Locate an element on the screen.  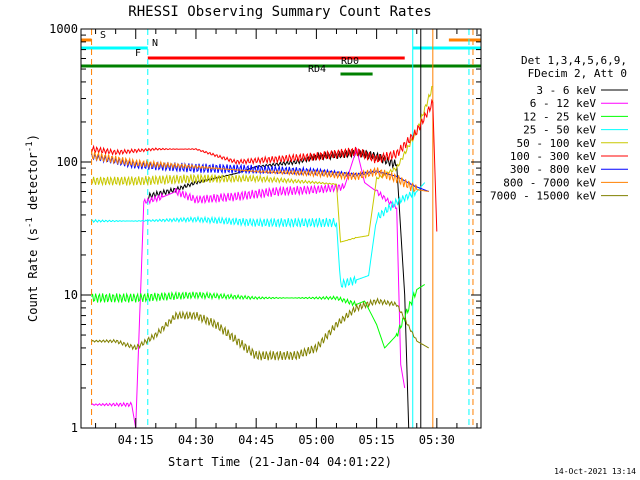
flag-label: N is located at coordinates (155, 43).